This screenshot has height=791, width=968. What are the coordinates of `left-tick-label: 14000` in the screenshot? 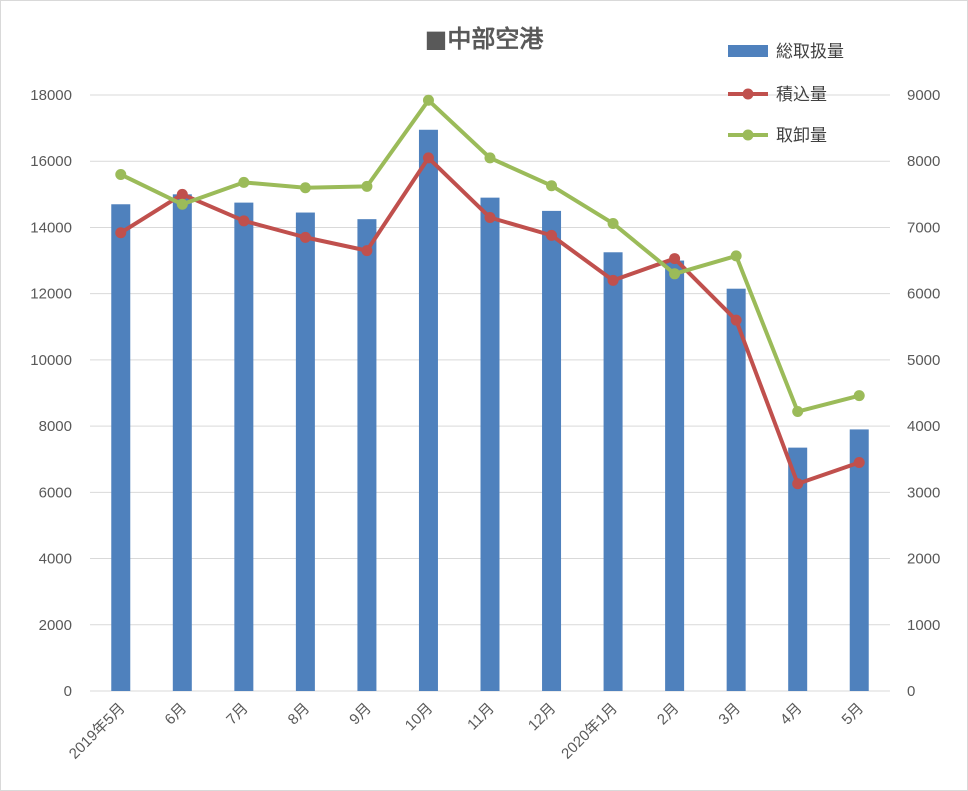 It's located at (51, 227).